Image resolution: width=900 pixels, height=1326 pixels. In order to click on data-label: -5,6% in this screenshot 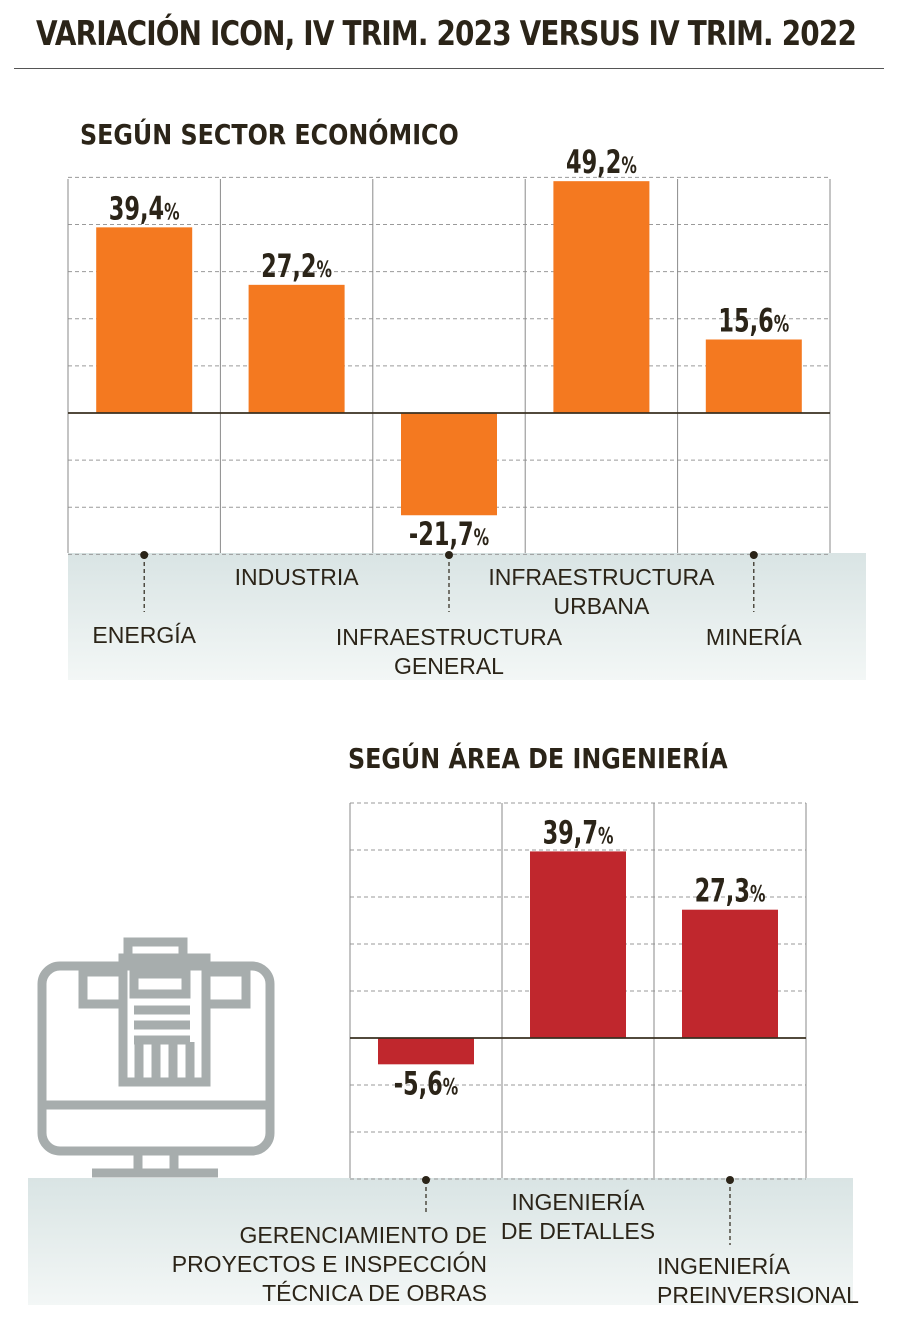, I will do `click(426, 1083)`.